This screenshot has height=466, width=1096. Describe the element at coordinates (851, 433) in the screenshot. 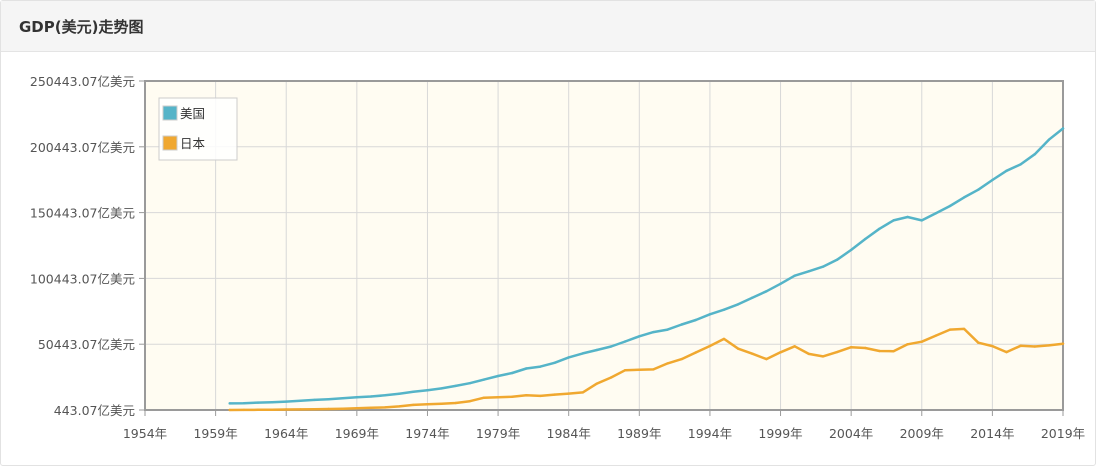

I see `x-tick-label: 2004年` at that location.